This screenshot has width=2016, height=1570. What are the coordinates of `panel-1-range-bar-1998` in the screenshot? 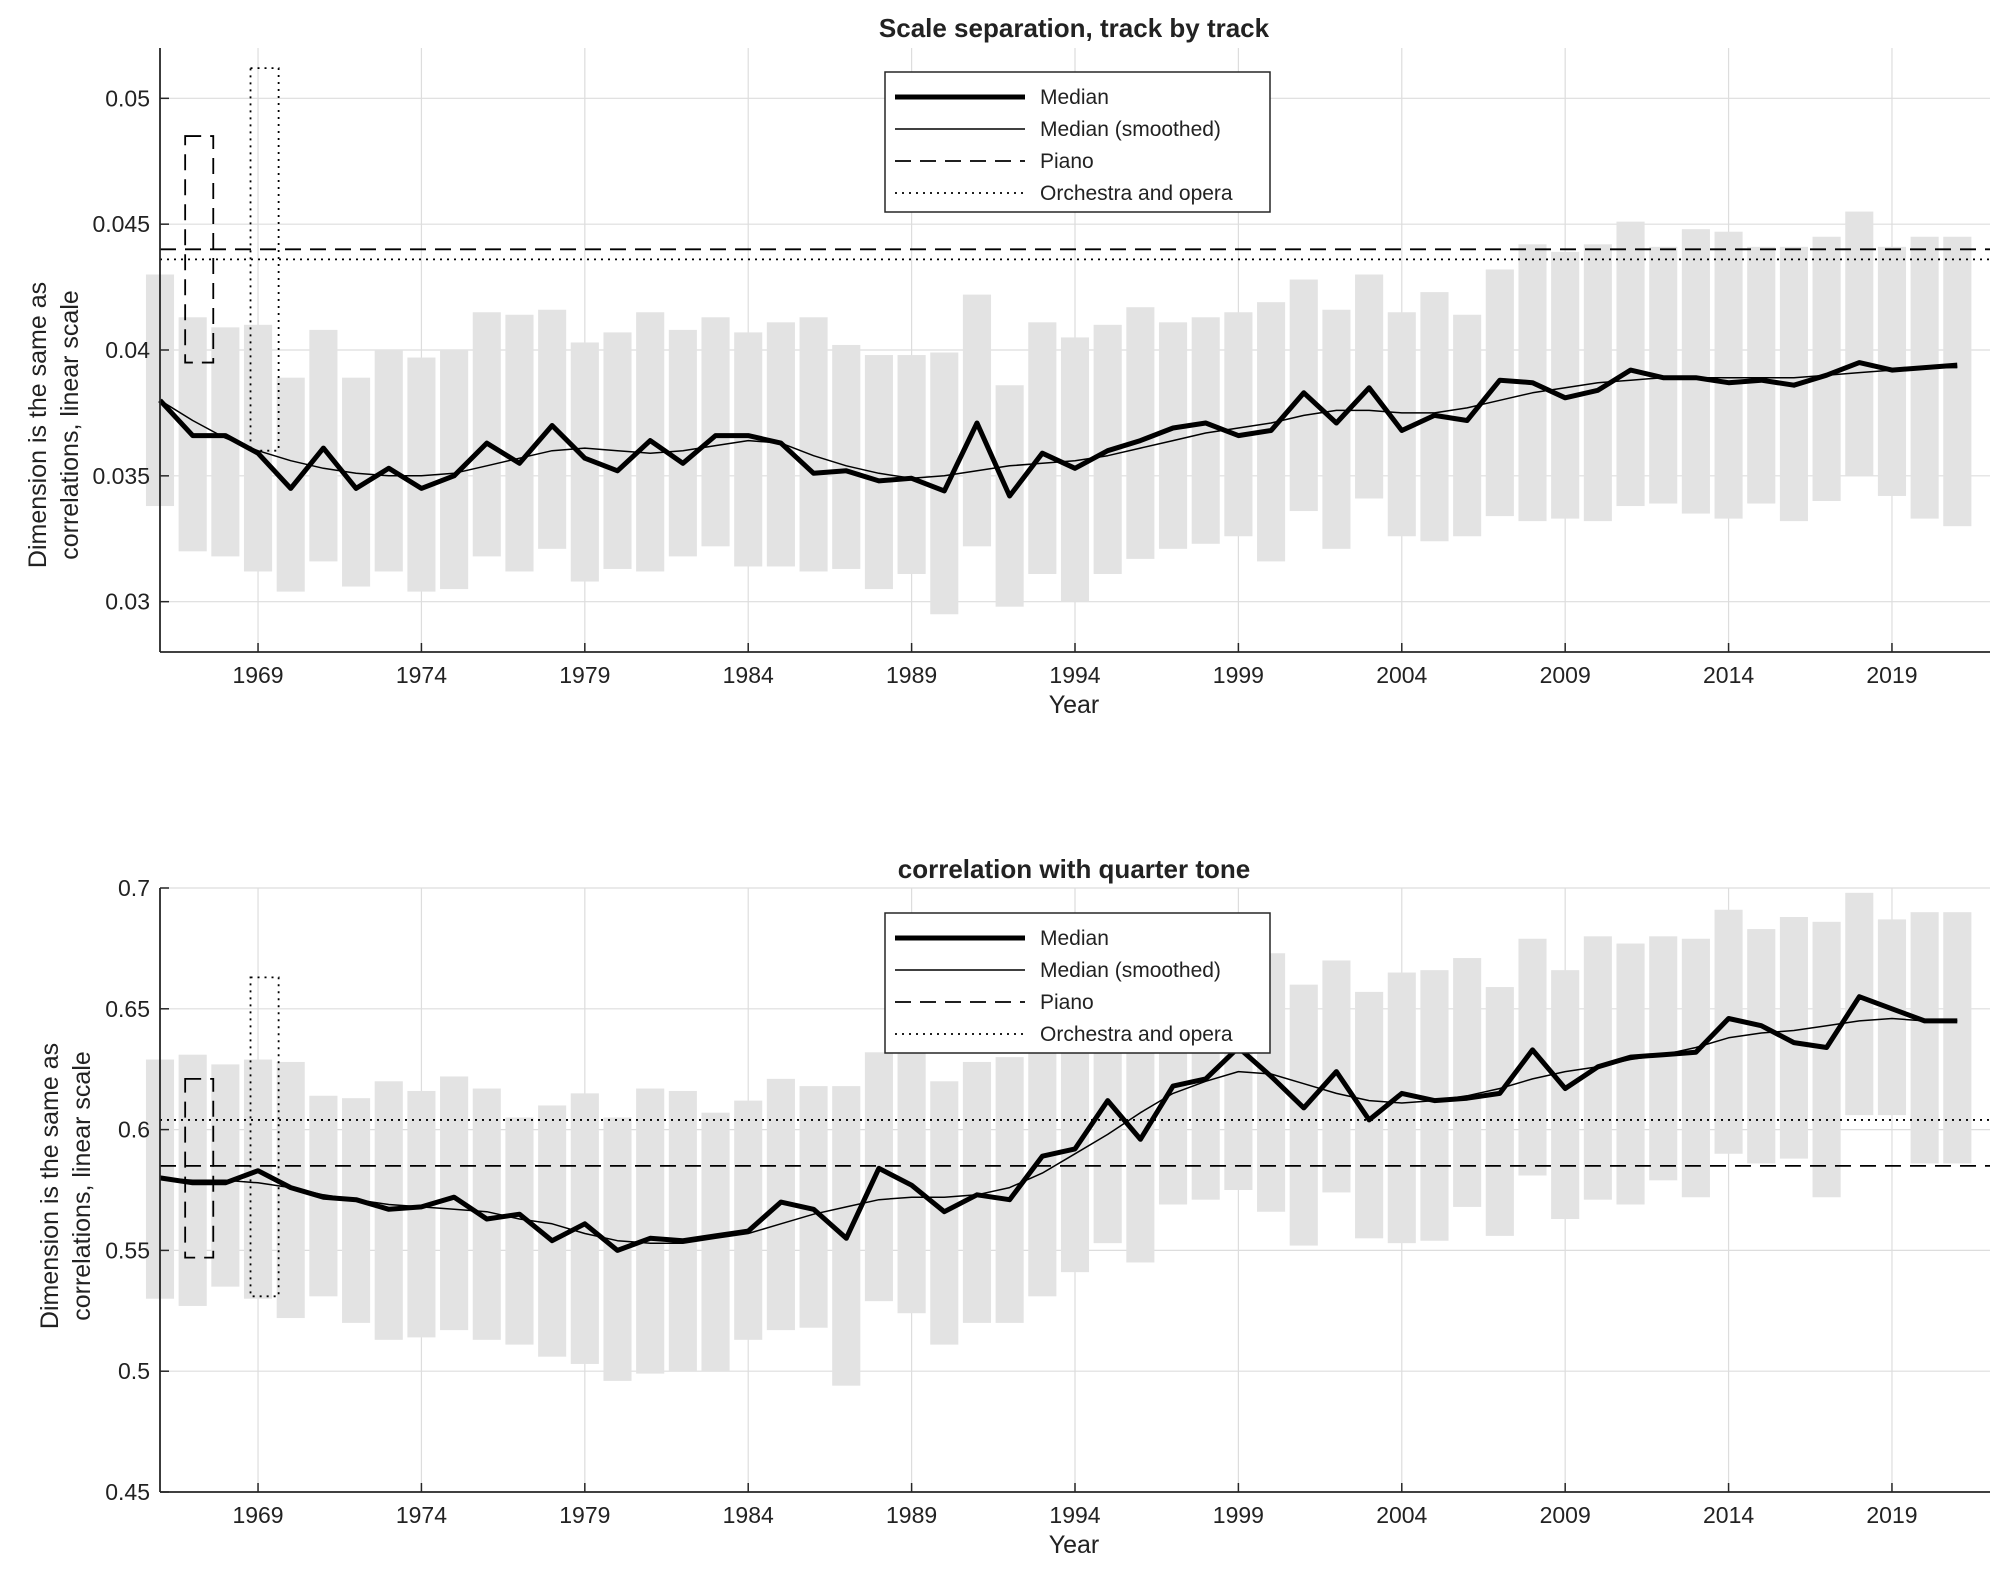 It's located at (1205, 430).